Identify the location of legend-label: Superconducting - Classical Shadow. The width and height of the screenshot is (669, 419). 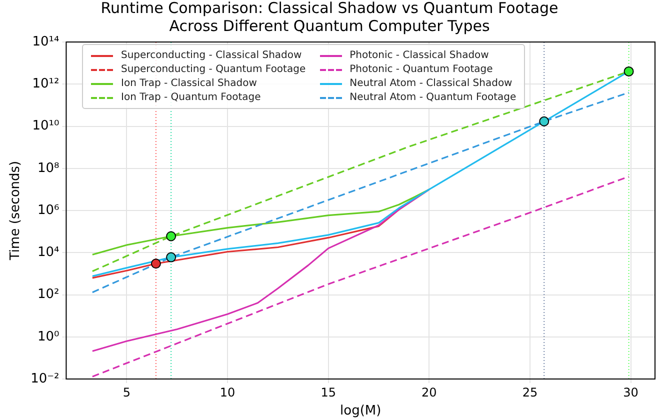
(211, 55).